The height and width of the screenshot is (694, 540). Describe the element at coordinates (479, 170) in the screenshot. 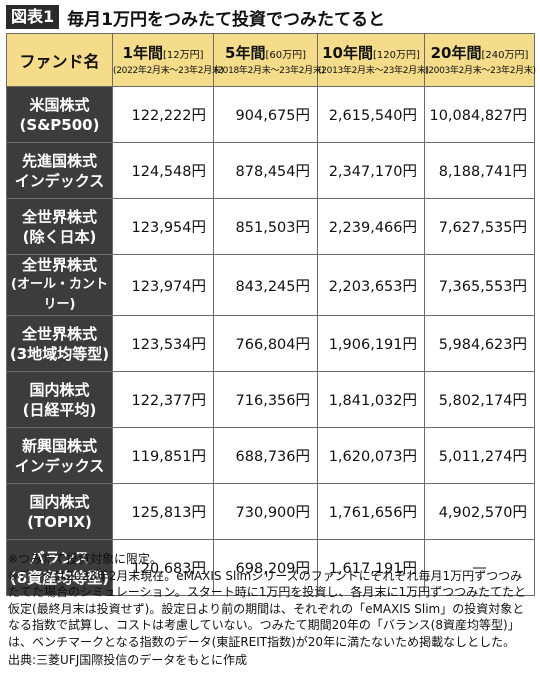

I see `value-cell-20y: 8,188,741円` at that location.